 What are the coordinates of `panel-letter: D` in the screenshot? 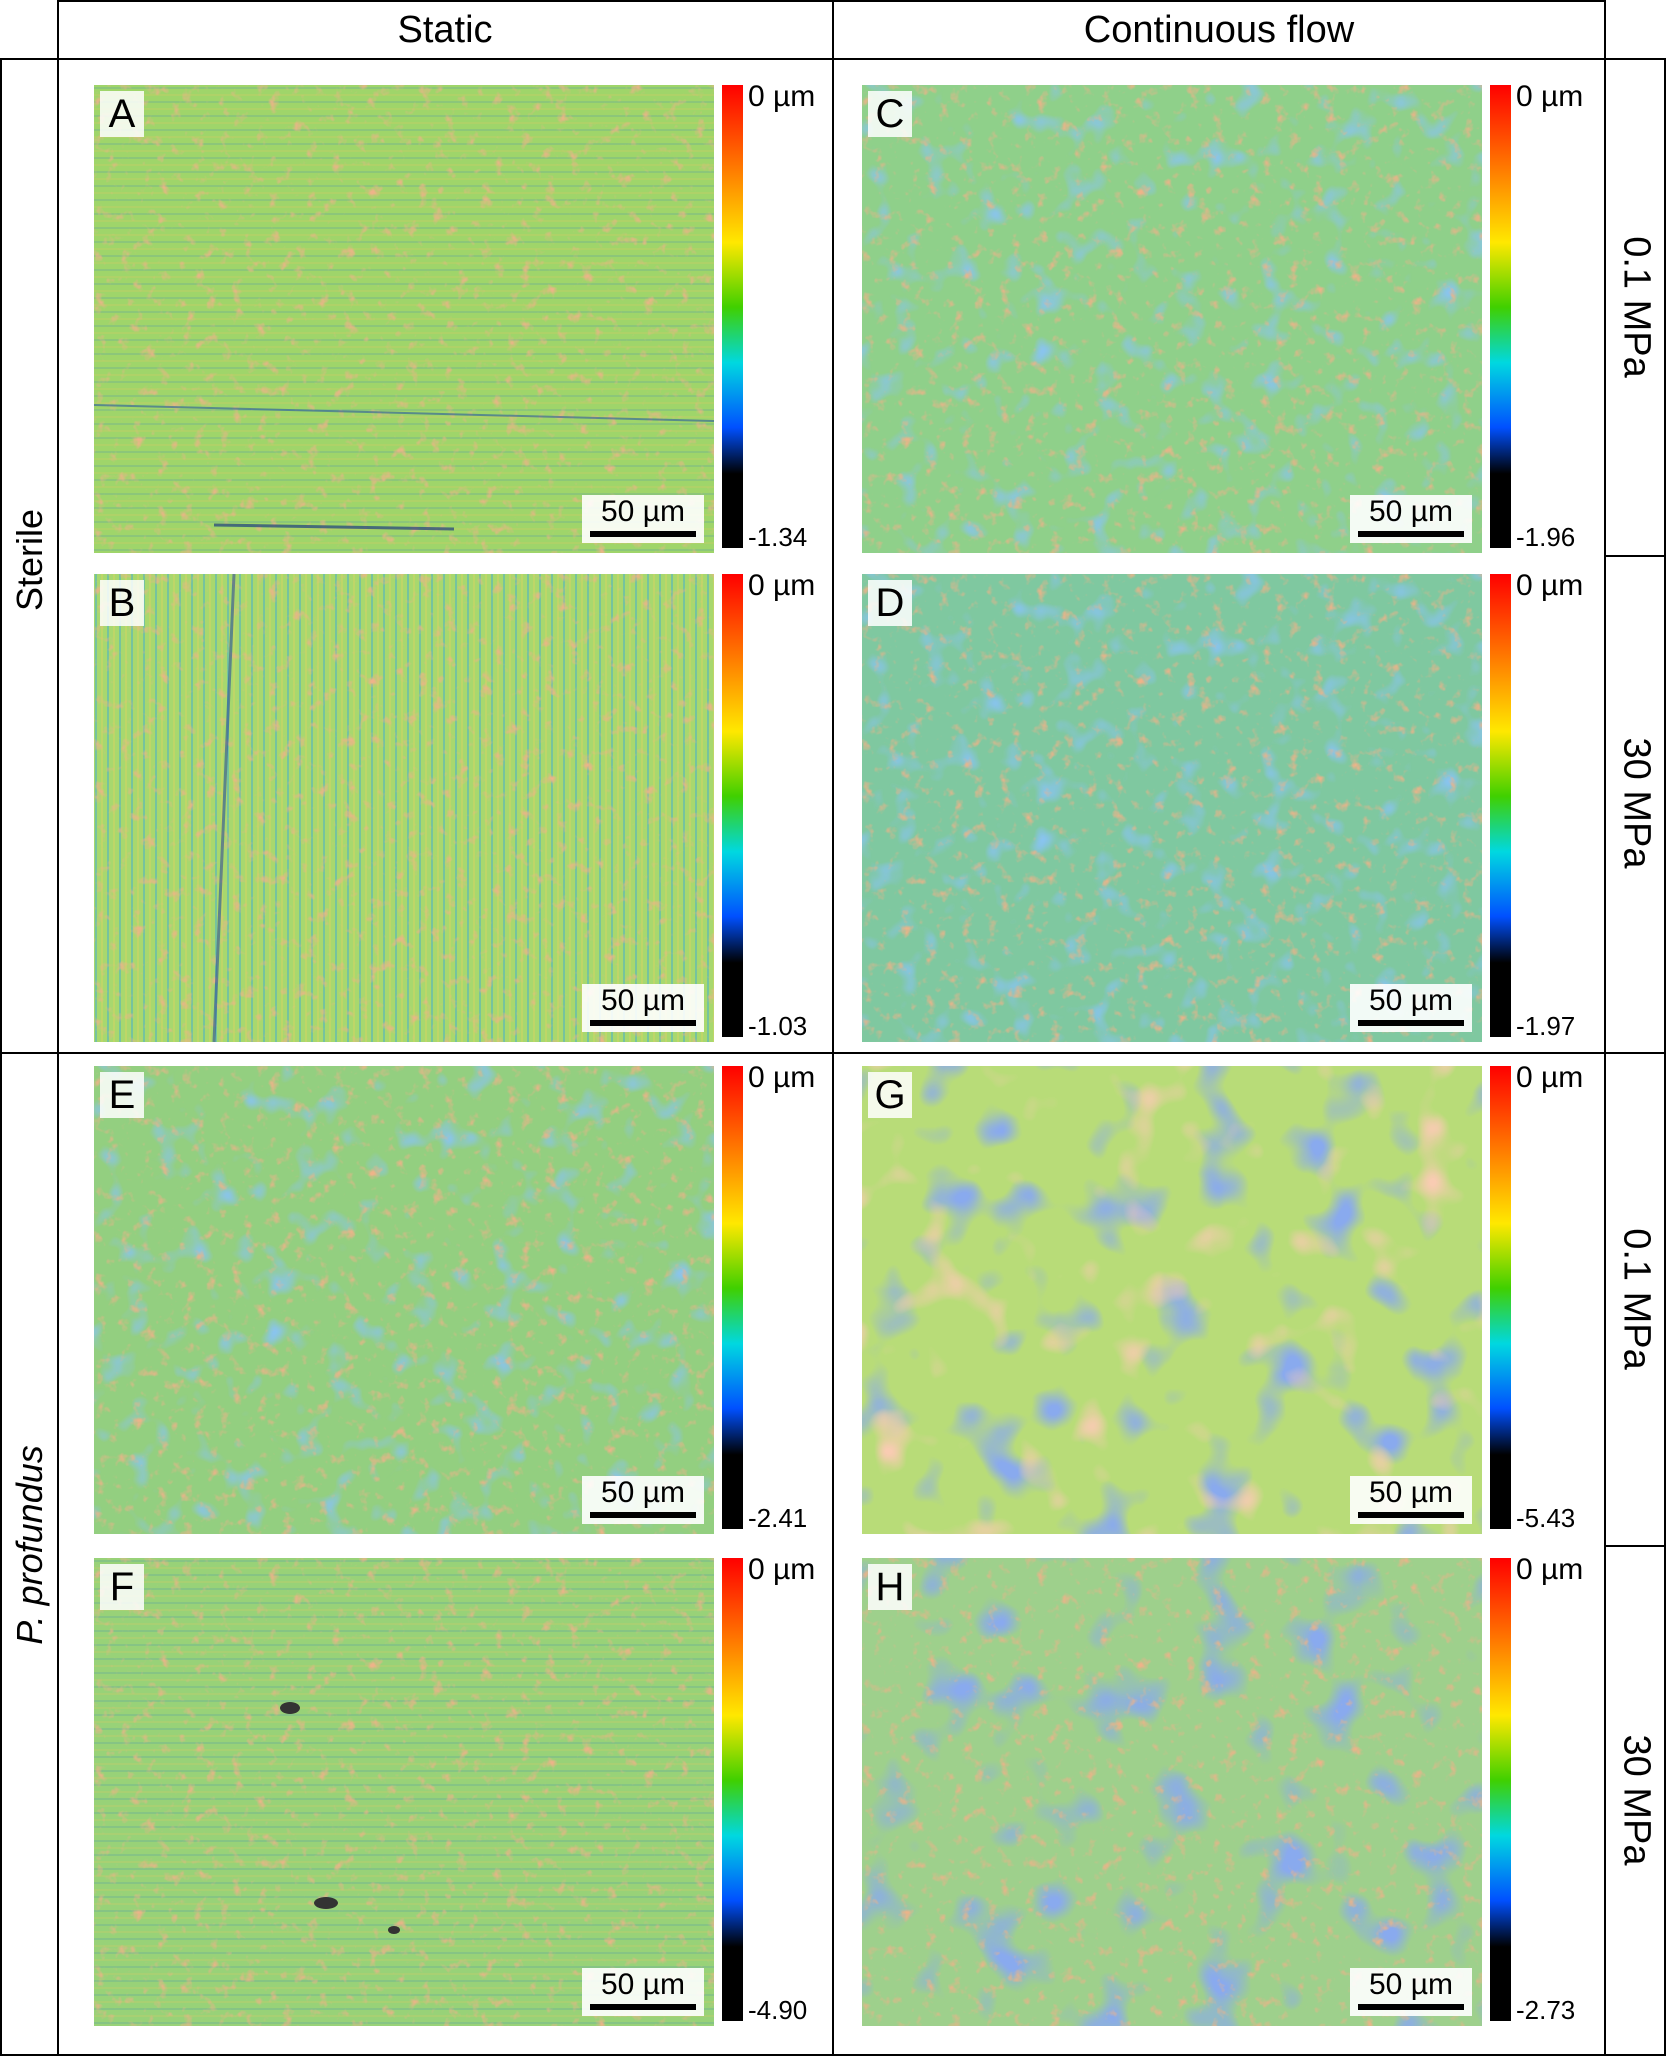 It's located at (890, 603).